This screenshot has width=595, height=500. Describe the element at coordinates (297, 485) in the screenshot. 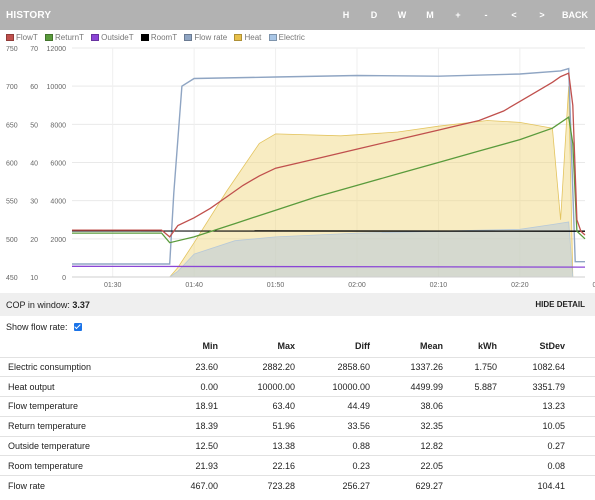

I see `table-row: Flow rate 467.00 723.28 256.27 629.27 104.41` at that location.